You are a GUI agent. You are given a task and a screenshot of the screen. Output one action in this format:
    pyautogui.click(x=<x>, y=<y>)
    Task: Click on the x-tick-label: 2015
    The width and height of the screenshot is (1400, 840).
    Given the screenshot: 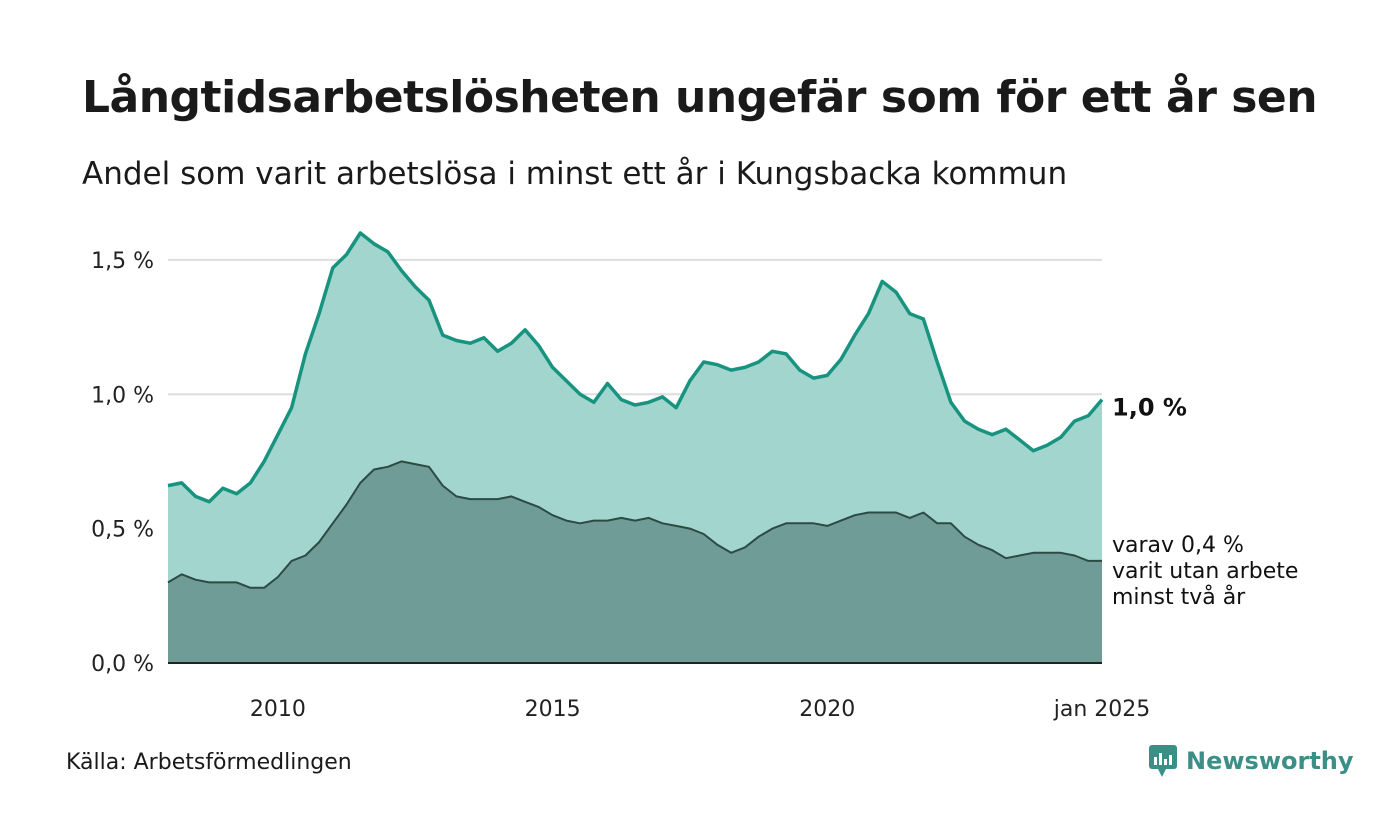 What is the action you would take?
    pyautogui.click(x=553, y=709)
    